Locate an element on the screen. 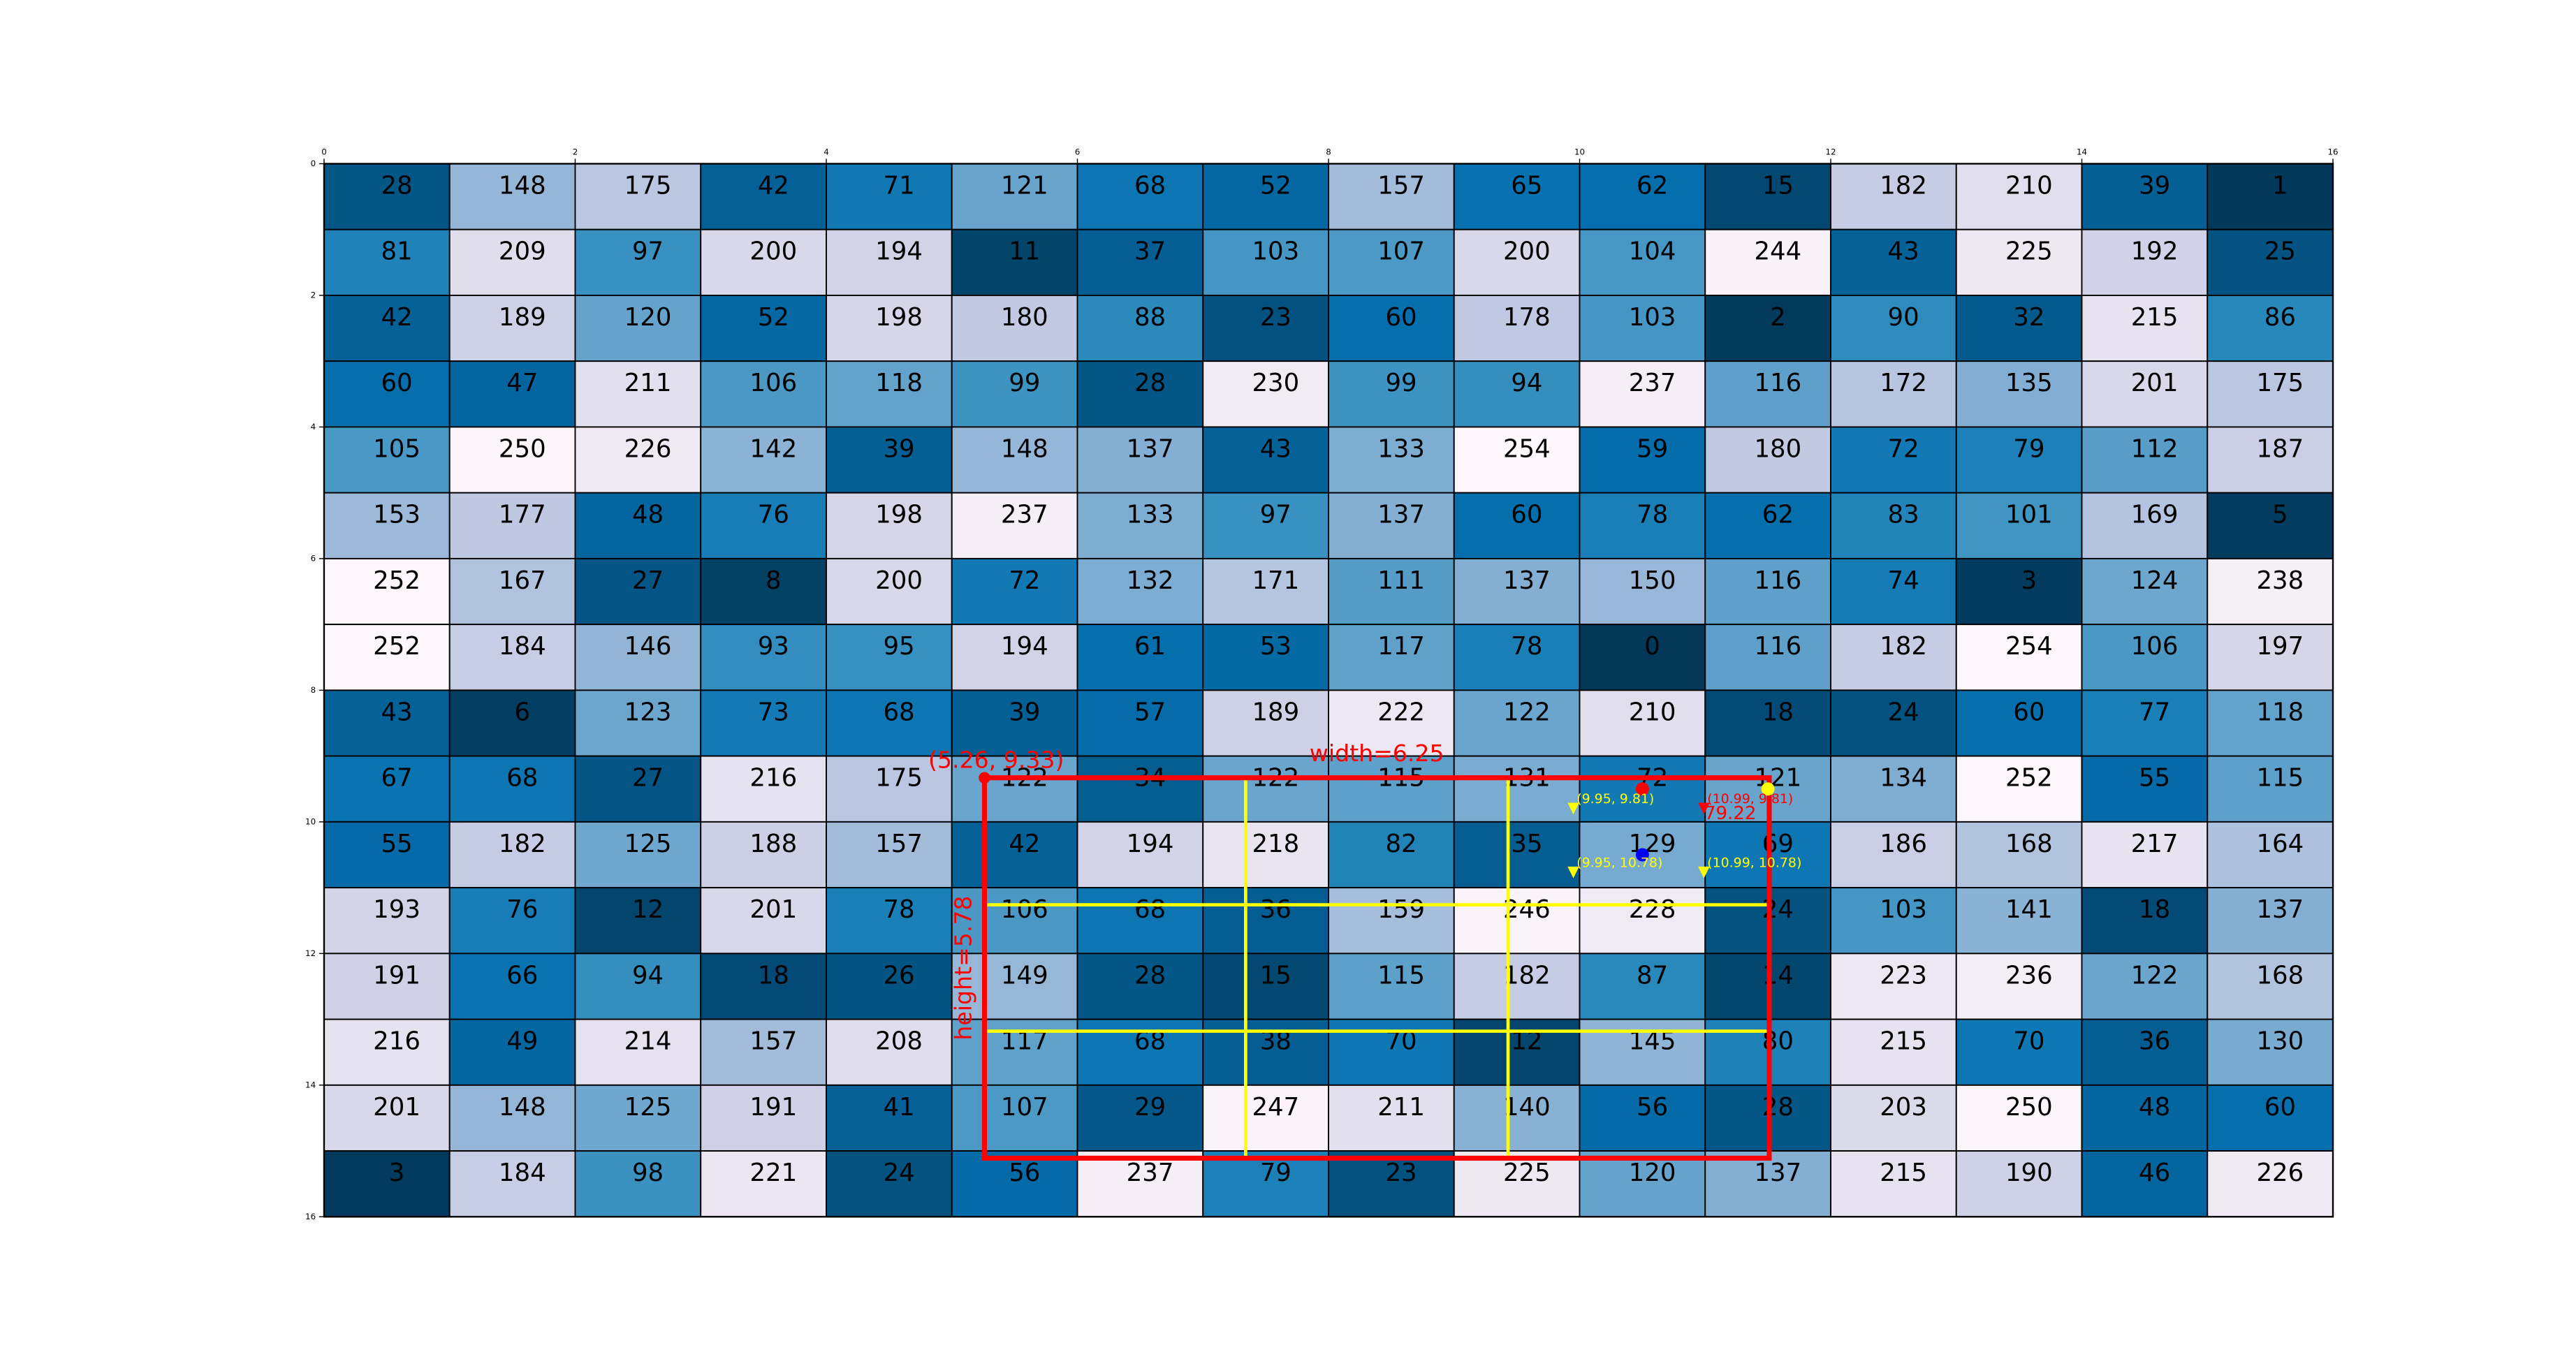 This screenshot has width=2576, height=1359. y-tick-label: 14 is located at coordinates (310, 1084).